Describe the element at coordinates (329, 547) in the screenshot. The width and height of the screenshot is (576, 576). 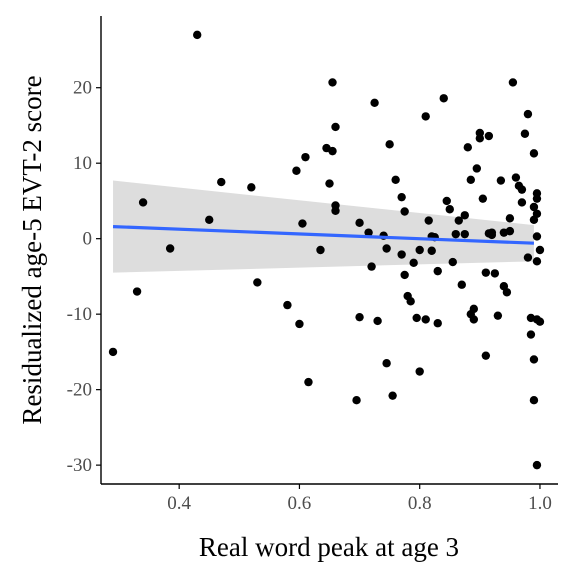
I see `x-axis-title: Real word peak at age 3` at that location.